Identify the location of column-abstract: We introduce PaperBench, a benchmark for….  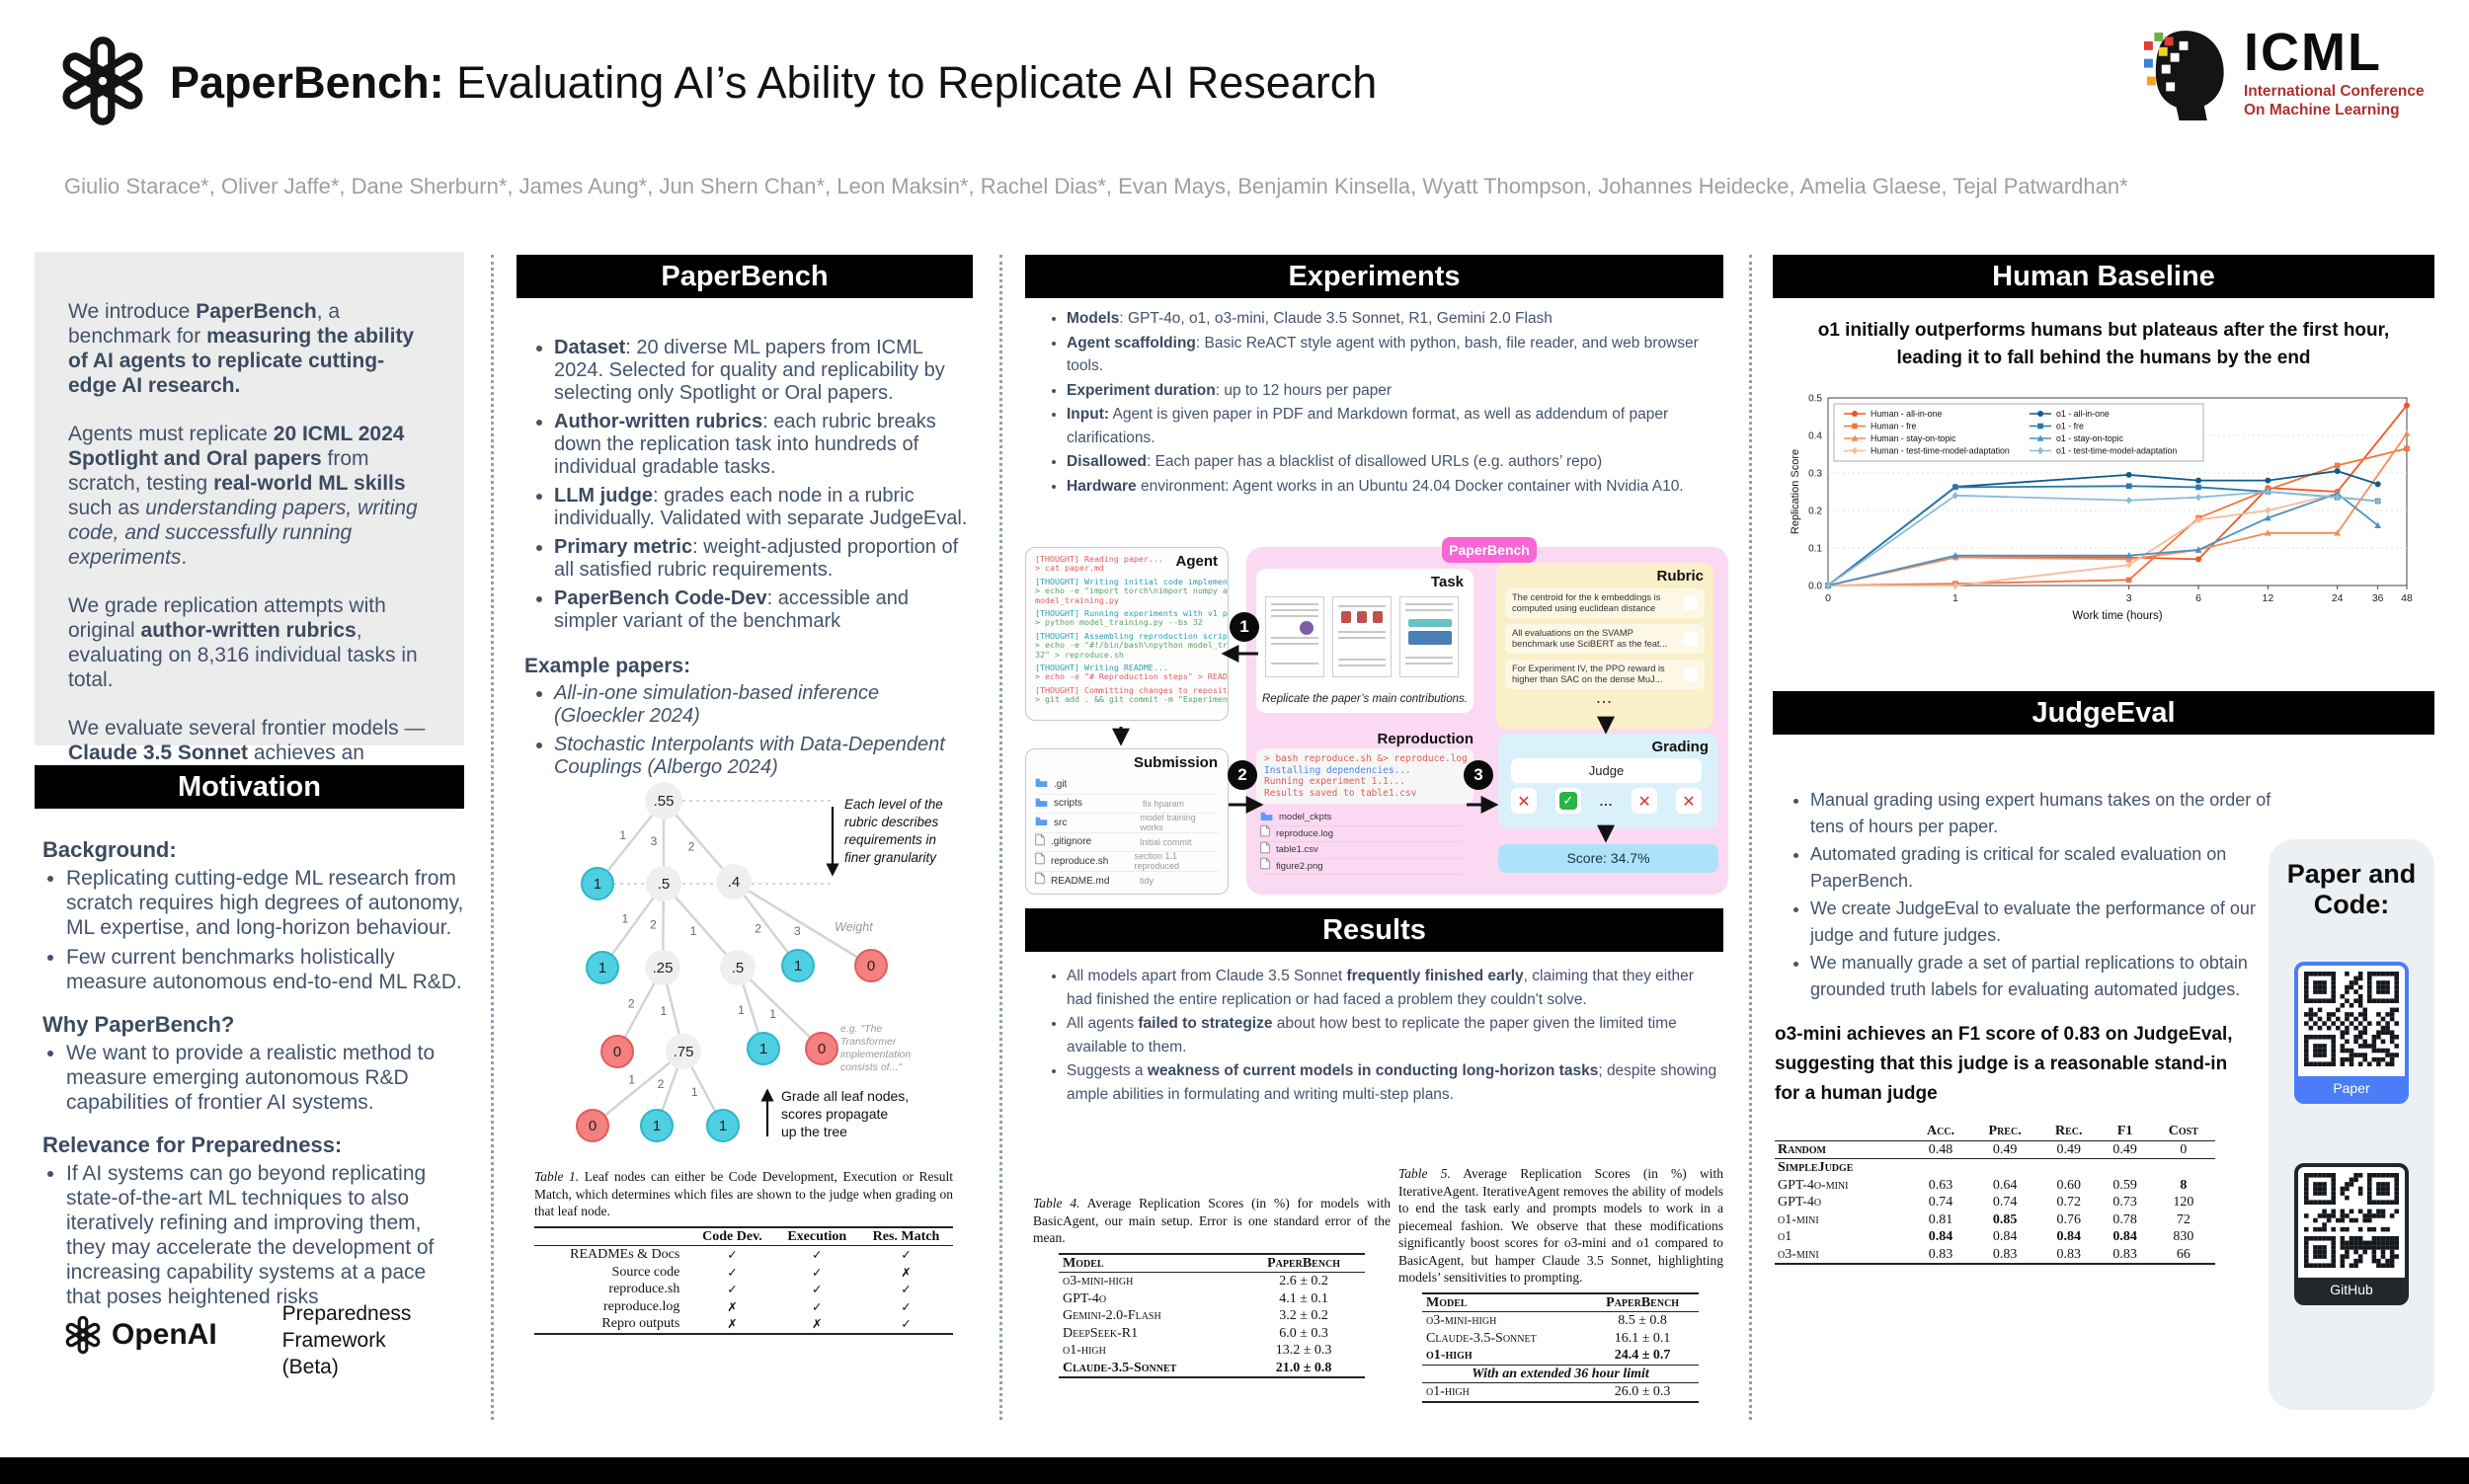
(249, 840).